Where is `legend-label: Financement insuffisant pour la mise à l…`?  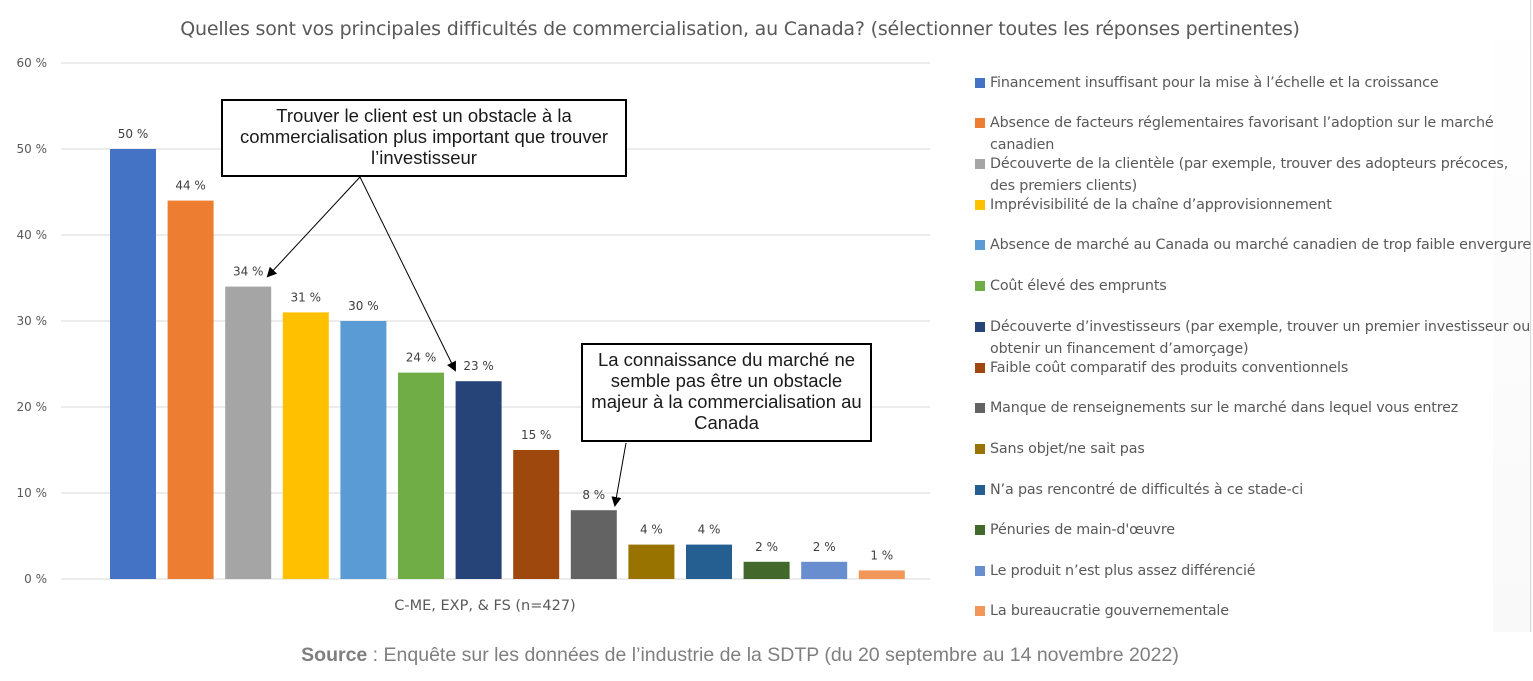
legend-label: Financement insuffisant pour la mise à l… is located at coordinates (1214, 83).